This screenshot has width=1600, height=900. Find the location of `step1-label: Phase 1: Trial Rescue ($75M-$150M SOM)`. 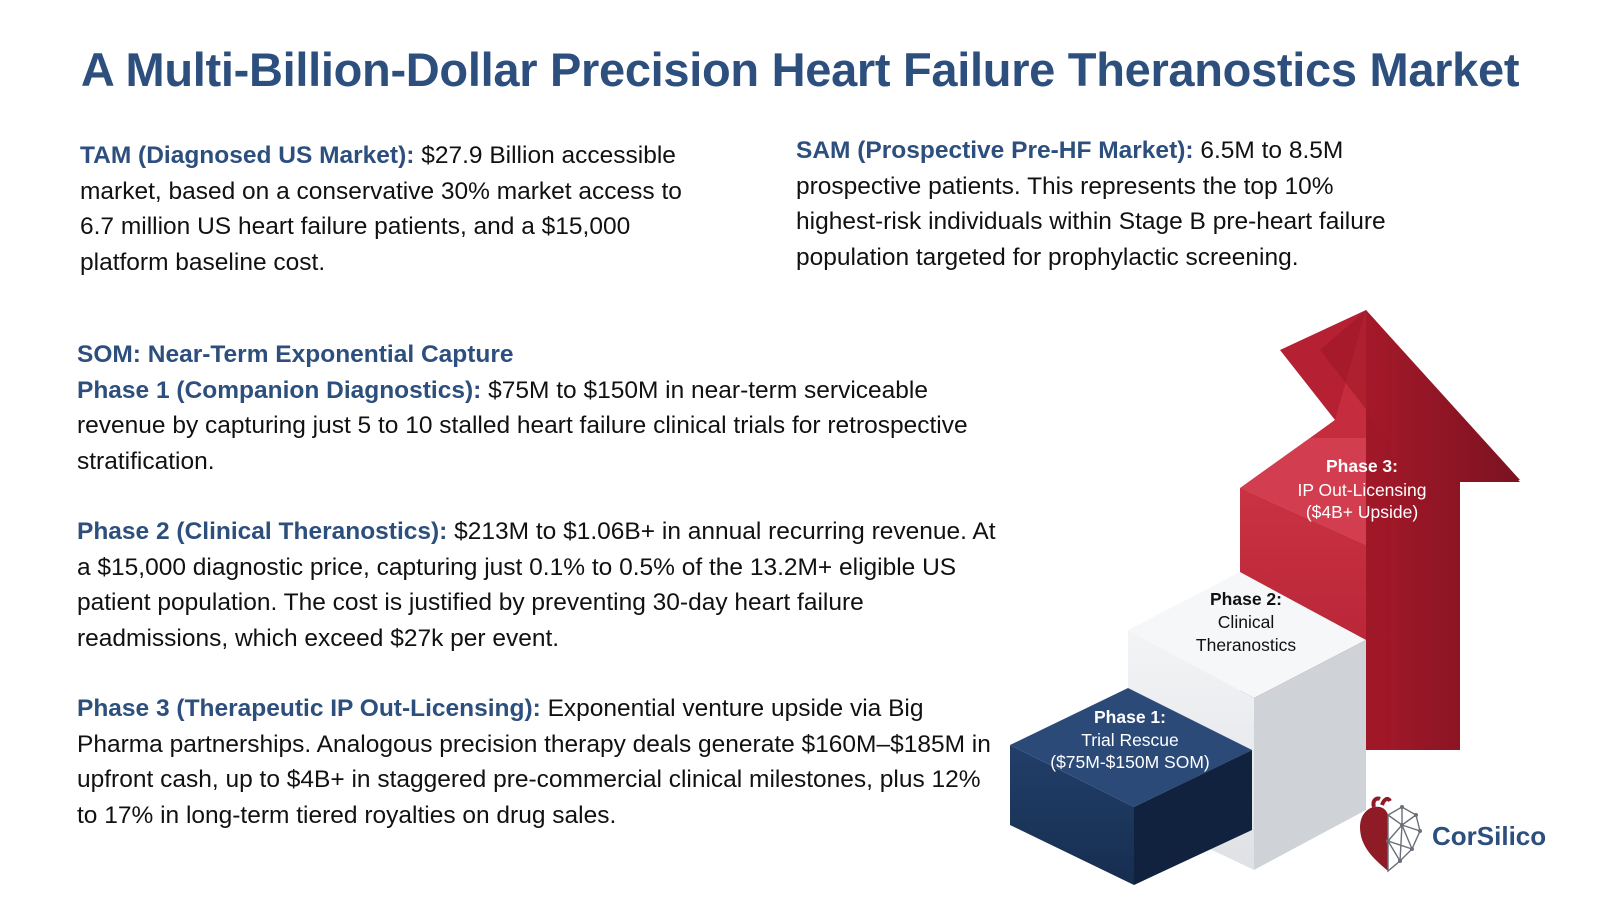

step1-label: Phase 1: Trial Rescue ($75M-$150M SOM) is located at coordinates (1130, 739).